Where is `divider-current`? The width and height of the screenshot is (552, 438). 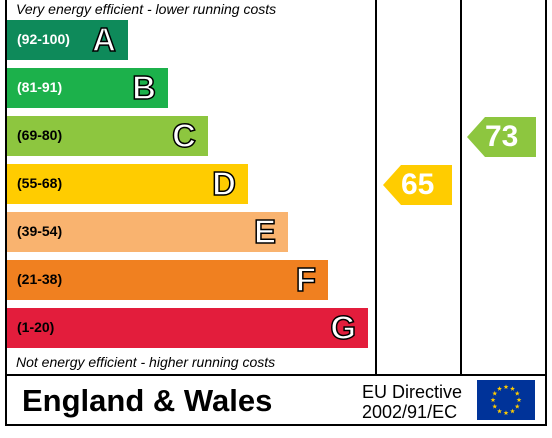
divider-current is located at coordinates (376, 188).